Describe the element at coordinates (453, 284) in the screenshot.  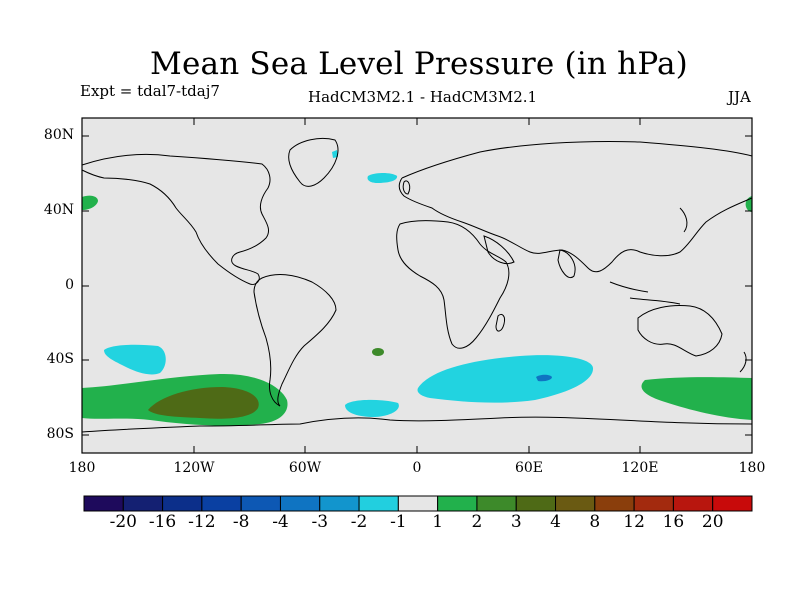
I see `africa-coastline` at that location.